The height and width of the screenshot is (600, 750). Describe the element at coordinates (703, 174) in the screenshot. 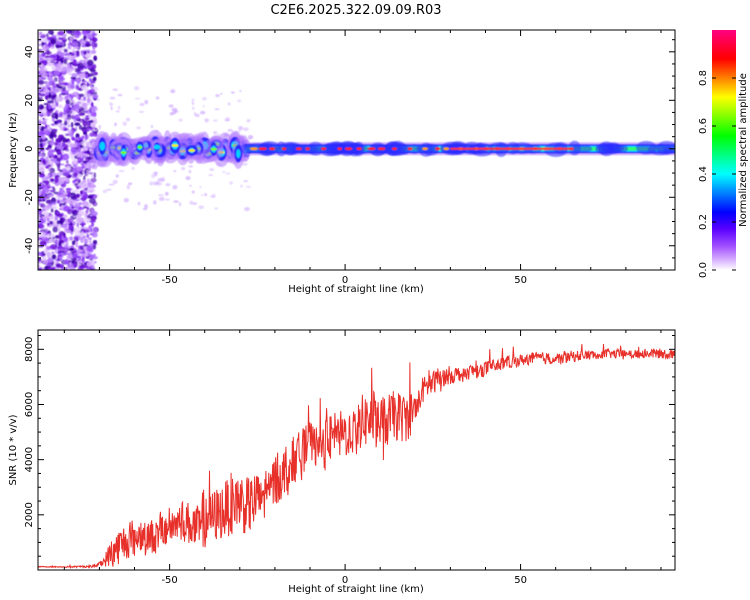

I see `colorbar-tick-label: 0.4` at that location.